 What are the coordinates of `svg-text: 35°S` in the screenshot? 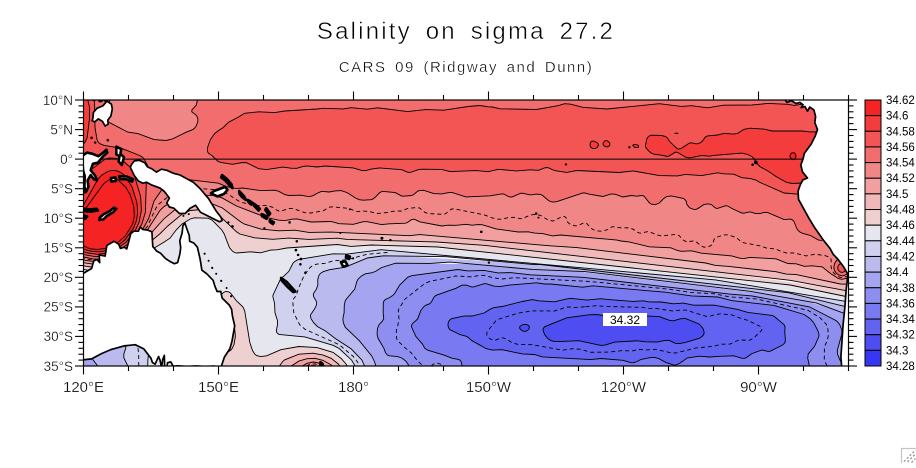 It's located at (58, 366).